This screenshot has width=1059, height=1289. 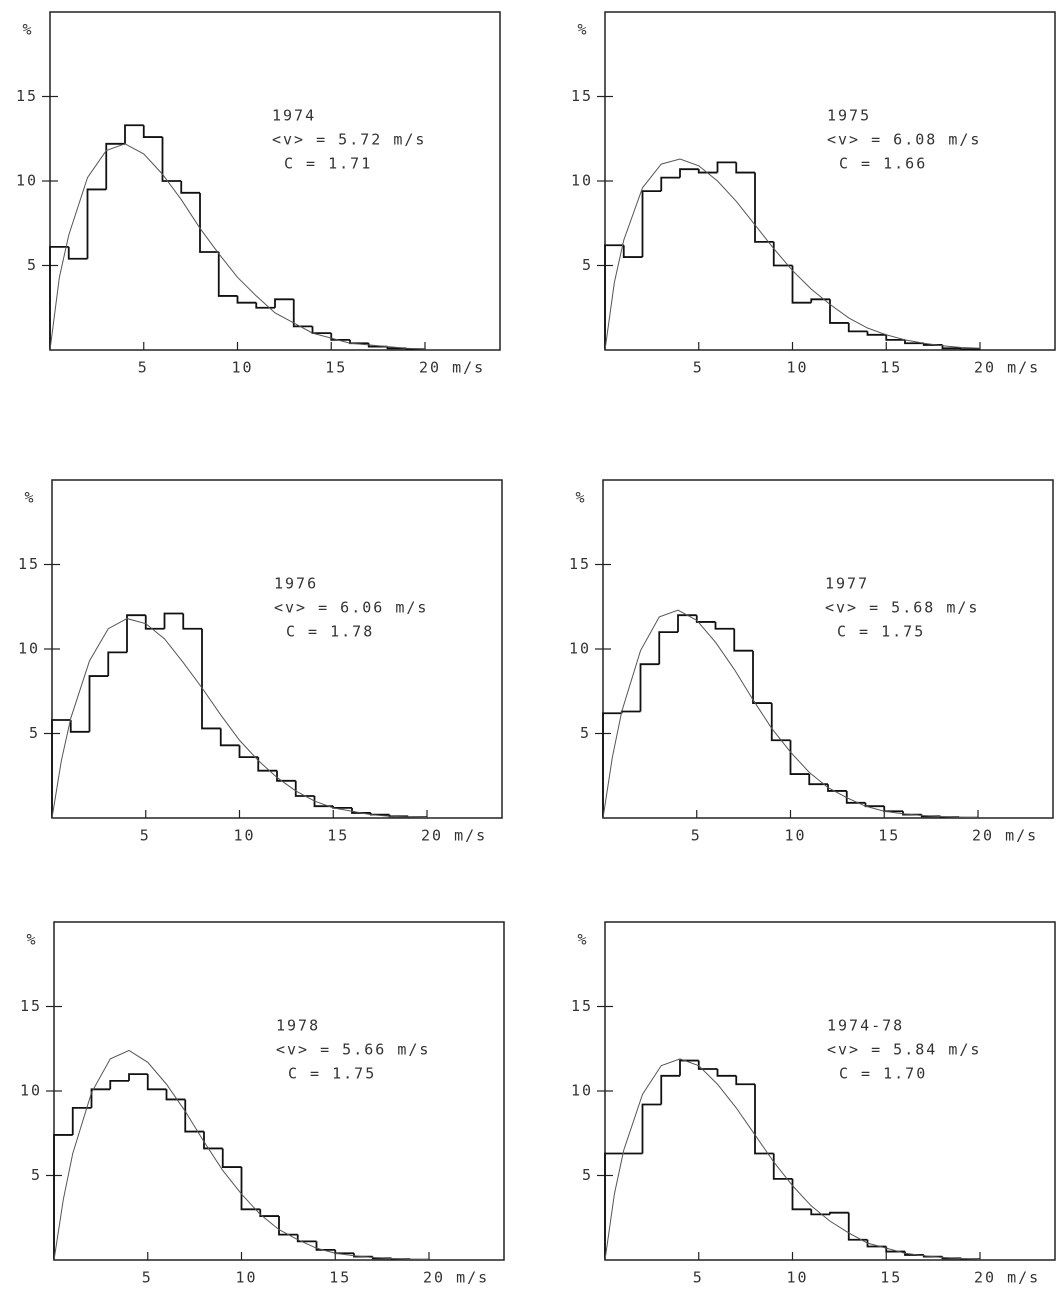 I want to click on panel-title: 1975, so click(x=849, y=116).